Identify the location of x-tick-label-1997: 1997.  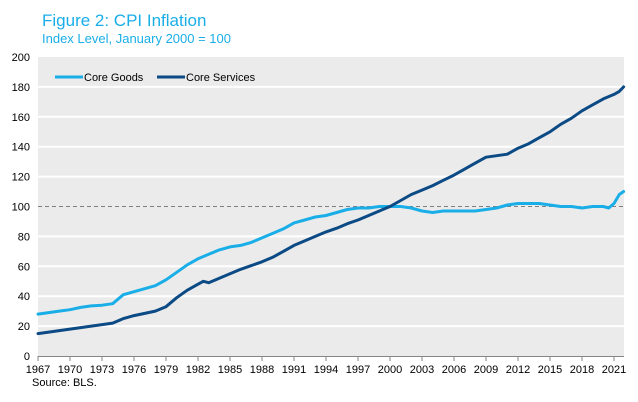
(358, 370).